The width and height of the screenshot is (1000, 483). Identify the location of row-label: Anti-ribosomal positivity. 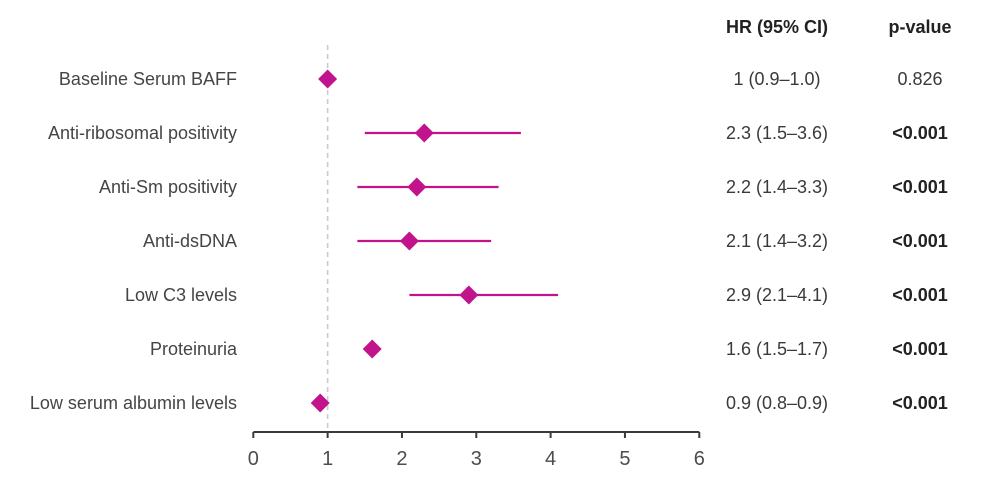
(142, 133).